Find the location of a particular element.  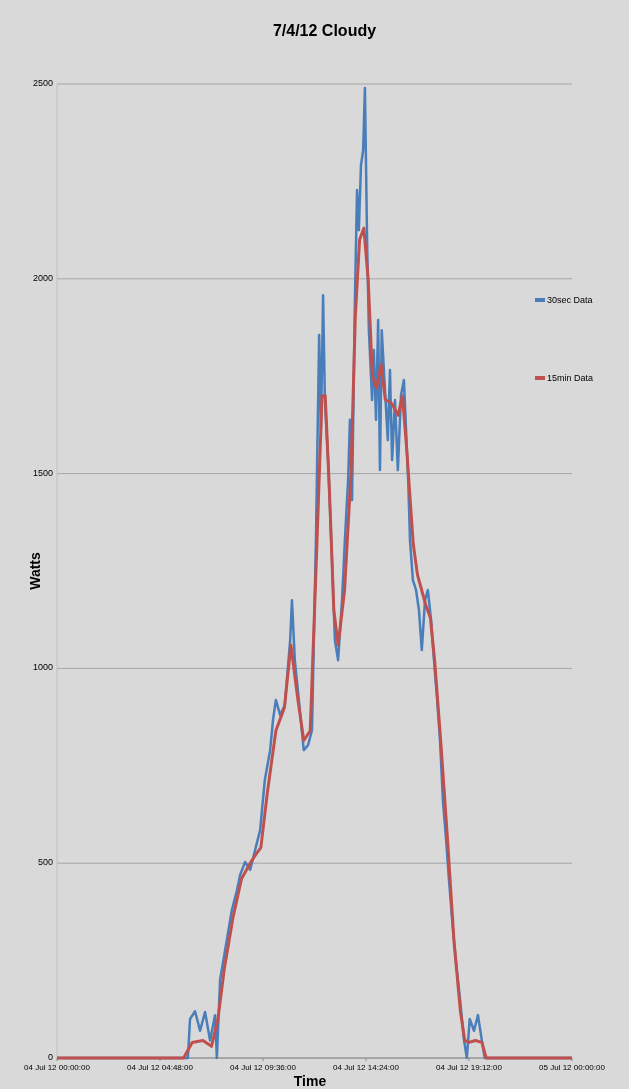

y-tick-label: 500 is located at coordinates (45, 862).